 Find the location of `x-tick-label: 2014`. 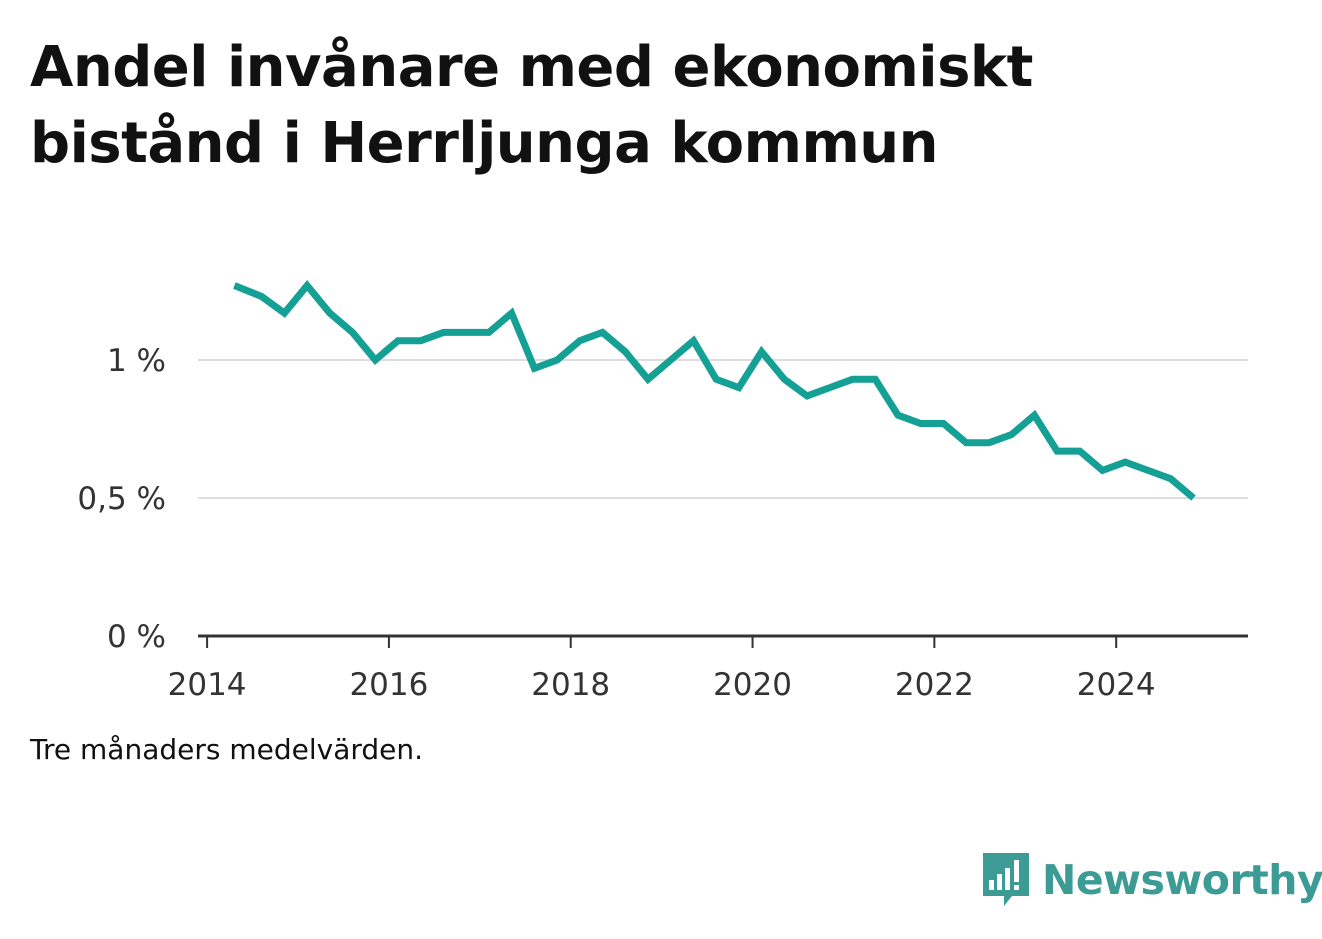

x-tick-label: 2014 is located at coordinates (207, 685).